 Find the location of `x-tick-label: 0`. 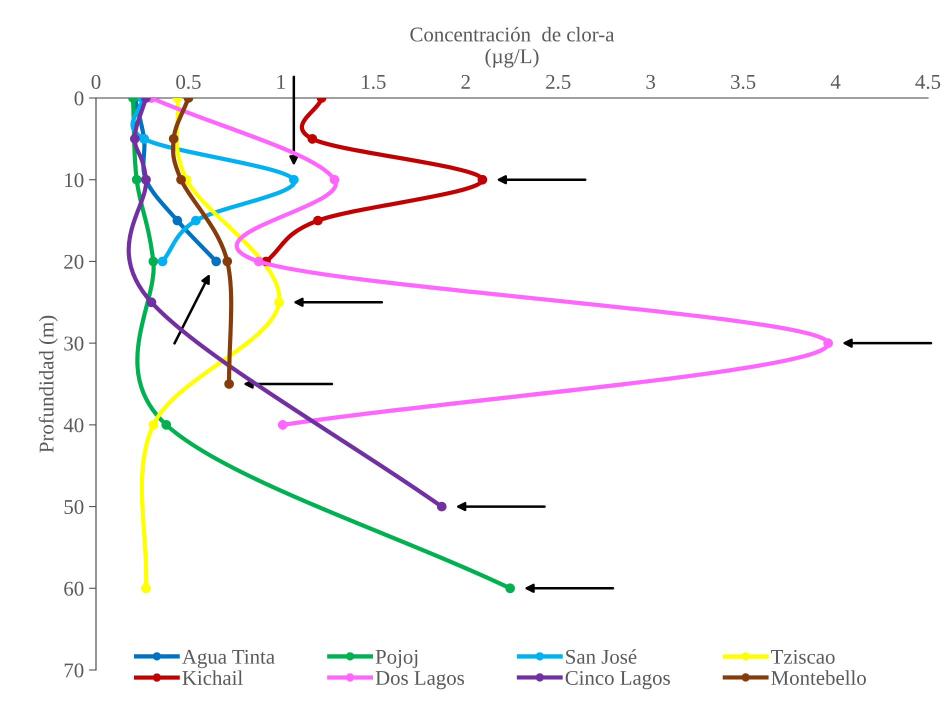

x-tick-label: 0 is located at coordinates (96, 81).